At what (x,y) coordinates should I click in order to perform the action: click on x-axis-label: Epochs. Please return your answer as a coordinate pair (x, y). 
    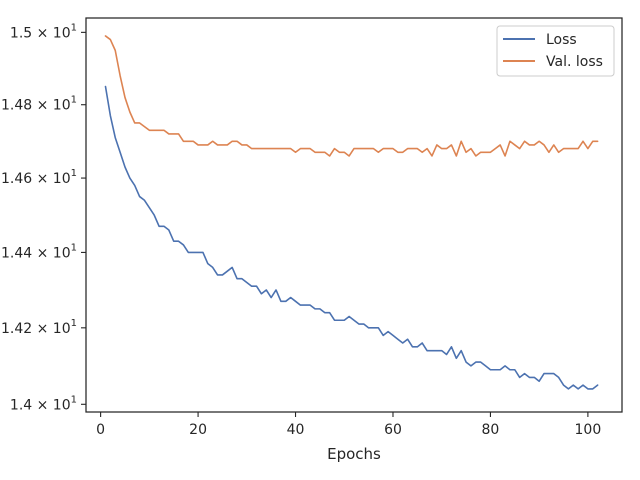
    Looking at the image, I should click on (354, 454).